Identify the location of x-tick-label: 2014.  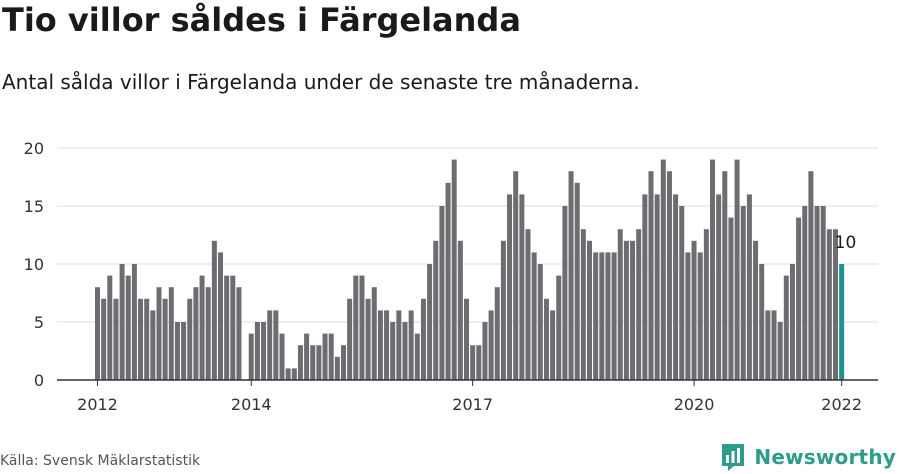
(251, 404).